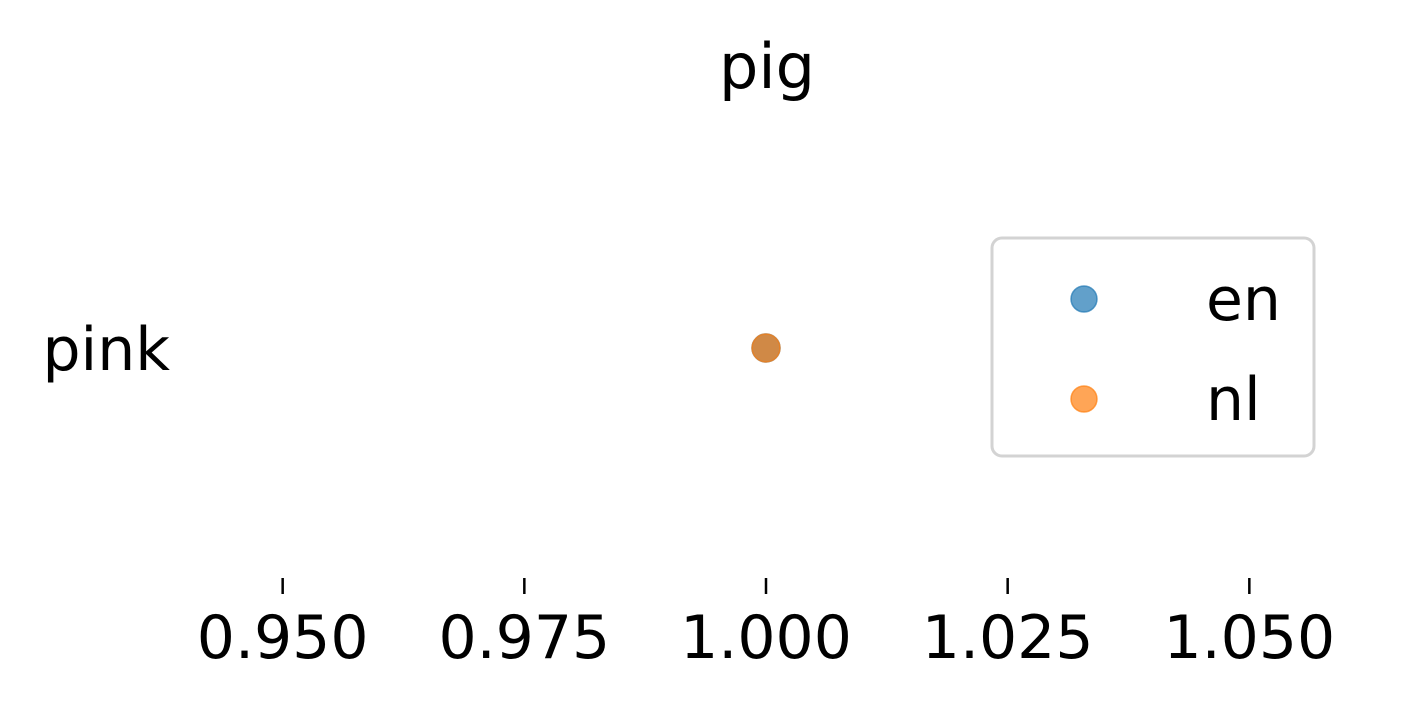 This screenshot has width=1421, height=703. I want to click on x-tick-label: 1.025, so click(1008, 638).